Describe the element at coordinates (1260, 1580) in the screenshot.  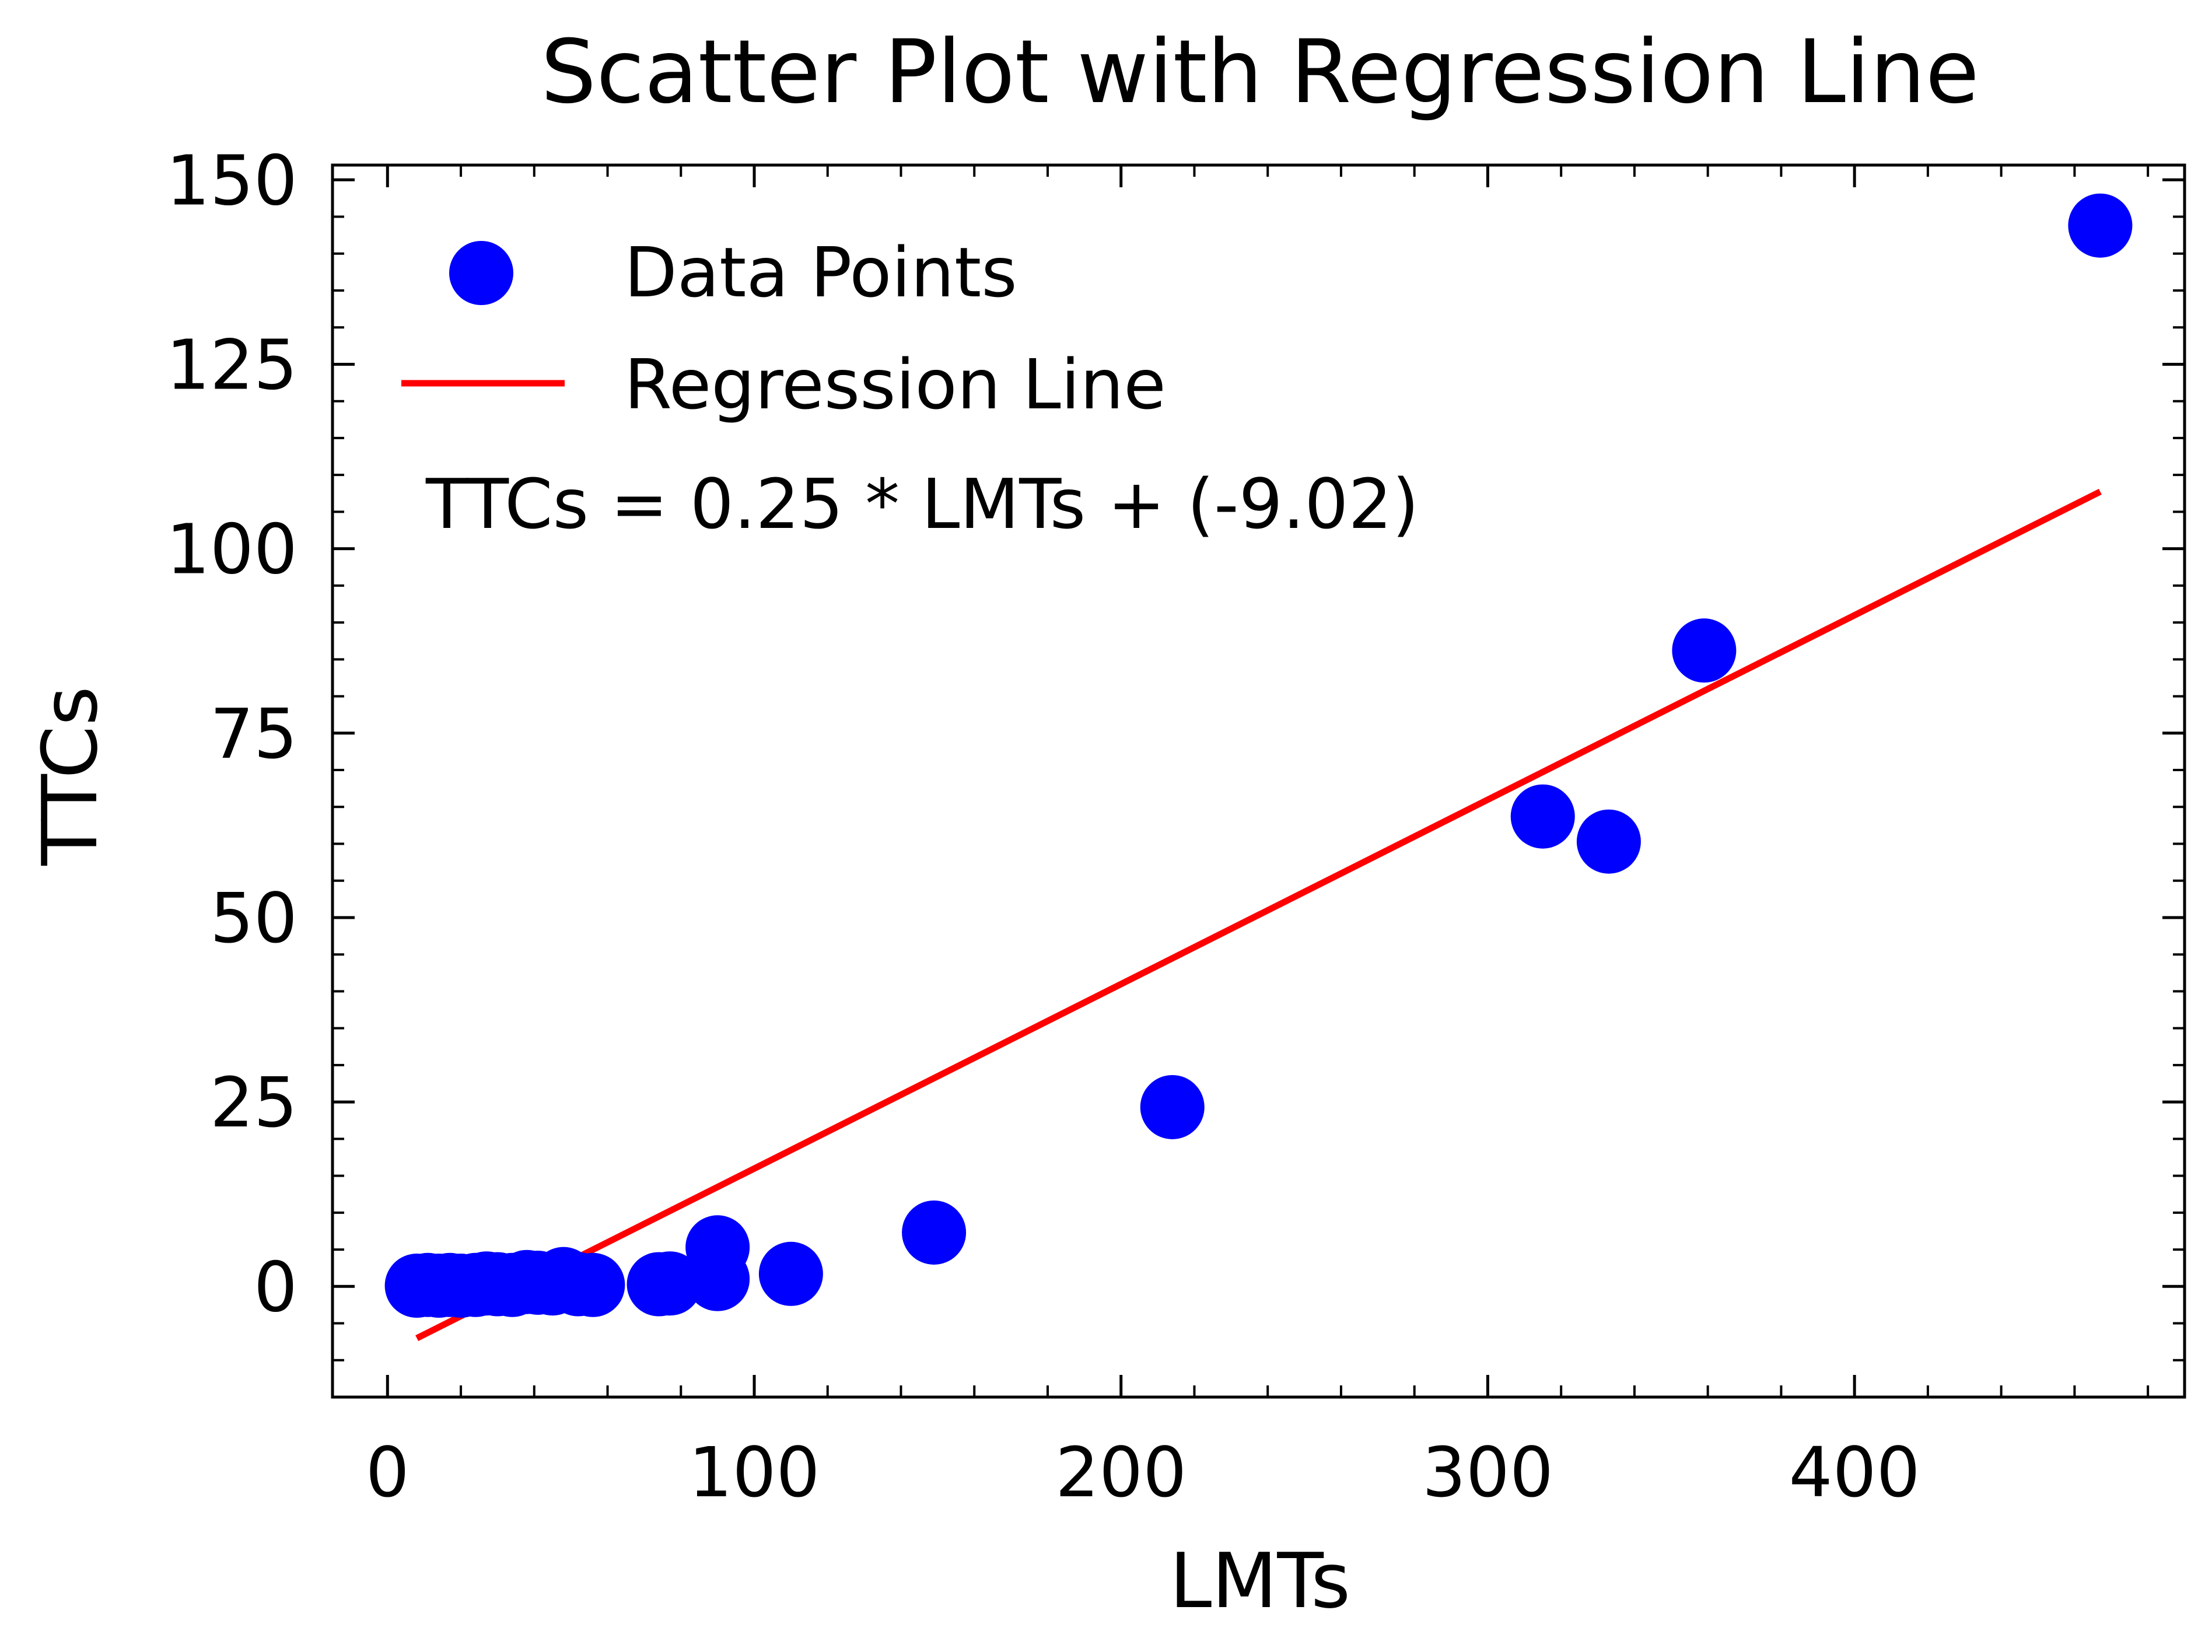
I see `x-axis-label: LMTs` at that location.